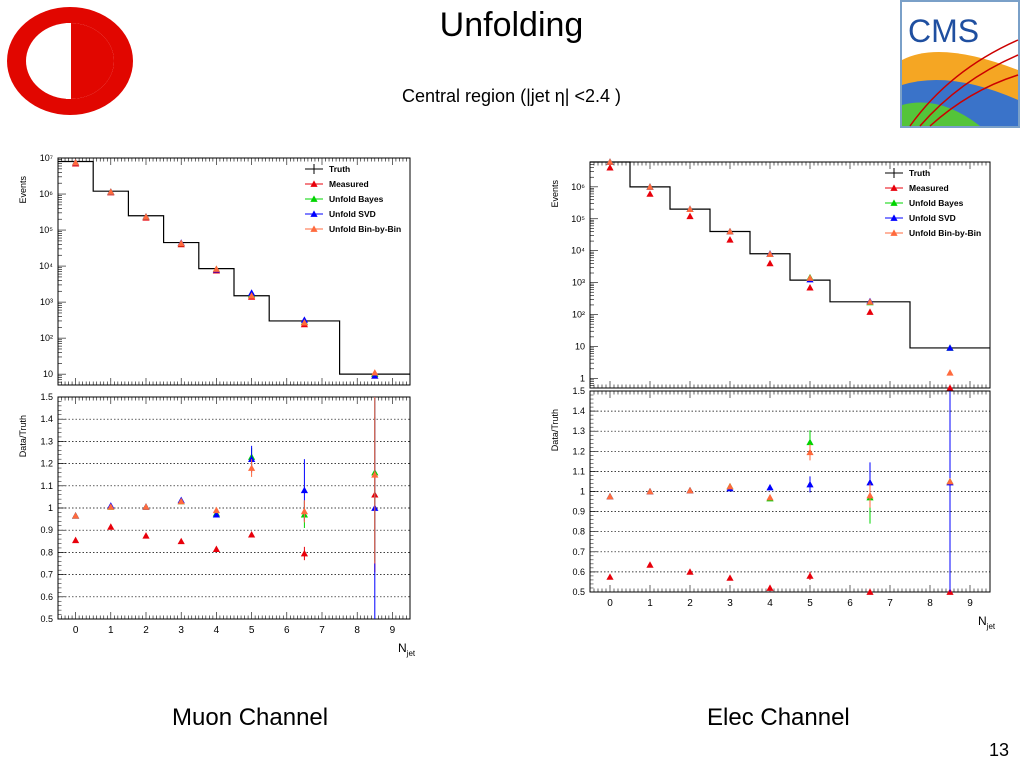  Describe the element at coordinates (48, 374) in the screenshot. I see `muon-top-y-tick-label: 10` at that location.